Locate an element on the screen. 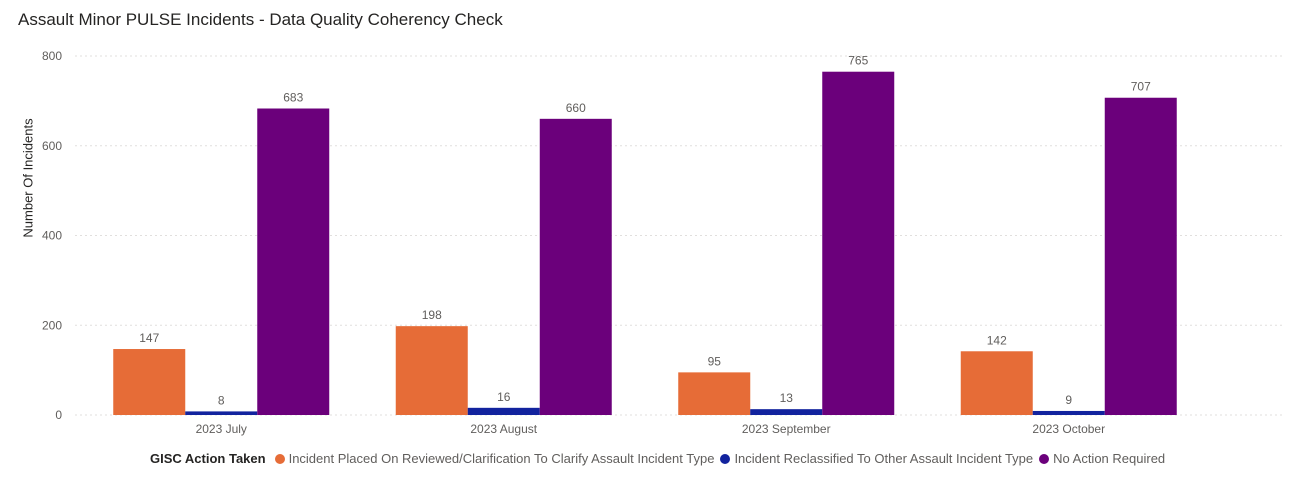 Image resolution: width=1291 pixels, height=501 pixels. legend-dot-reviewed-icon is located at coordinates (279, 458).